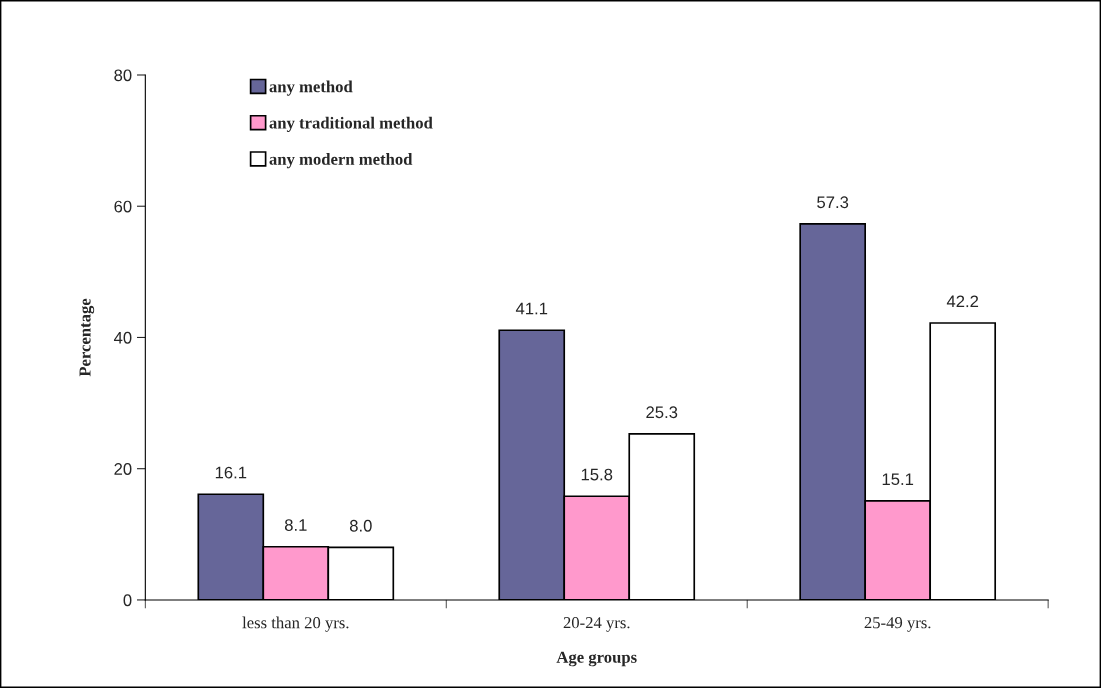 This screenshot has width=1101, height=688. Describe the element at coordinates (123, 469) in the screenshot. I see `y-tick-label: 20` at that location.